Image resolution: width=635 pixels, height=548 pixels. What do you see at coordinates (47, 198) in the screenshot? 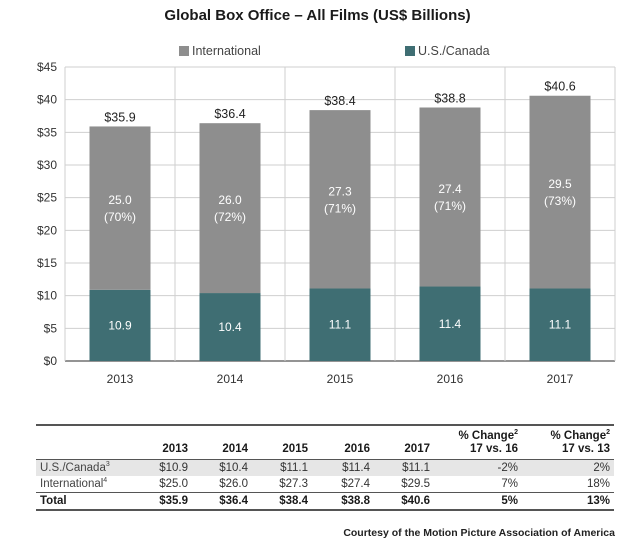
I see `y-tick-label: $25` at bounding box center [47, 198].